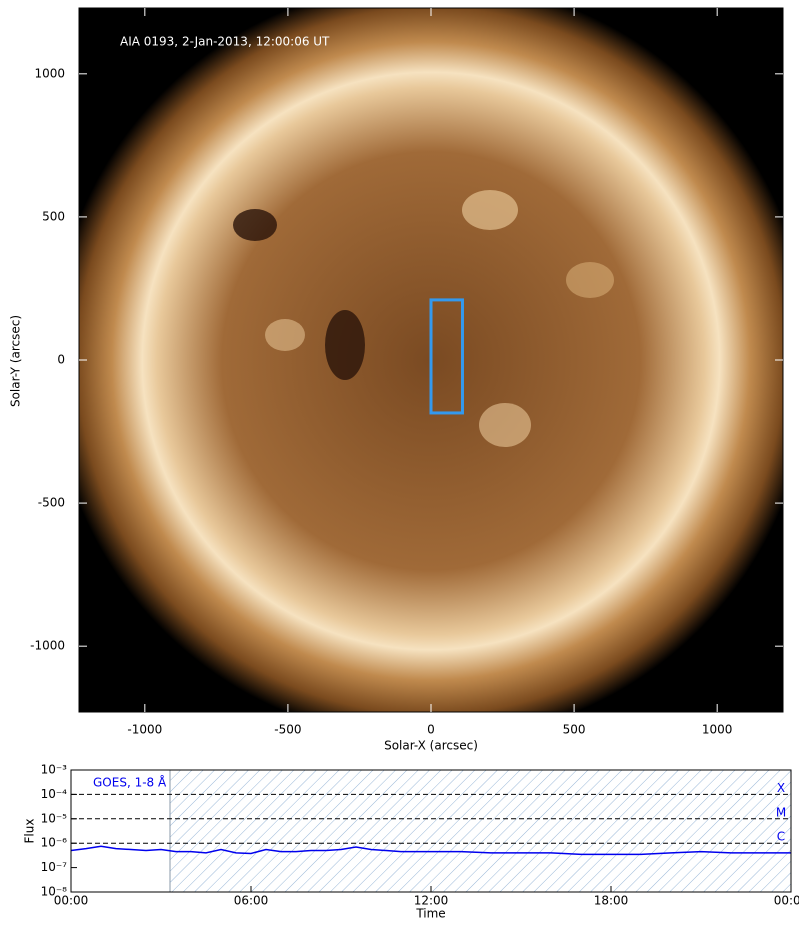  Describe the element at coordinates (54, 867) in the screenshot. I see `y-tick-label: 10⁻⁷` at that location.